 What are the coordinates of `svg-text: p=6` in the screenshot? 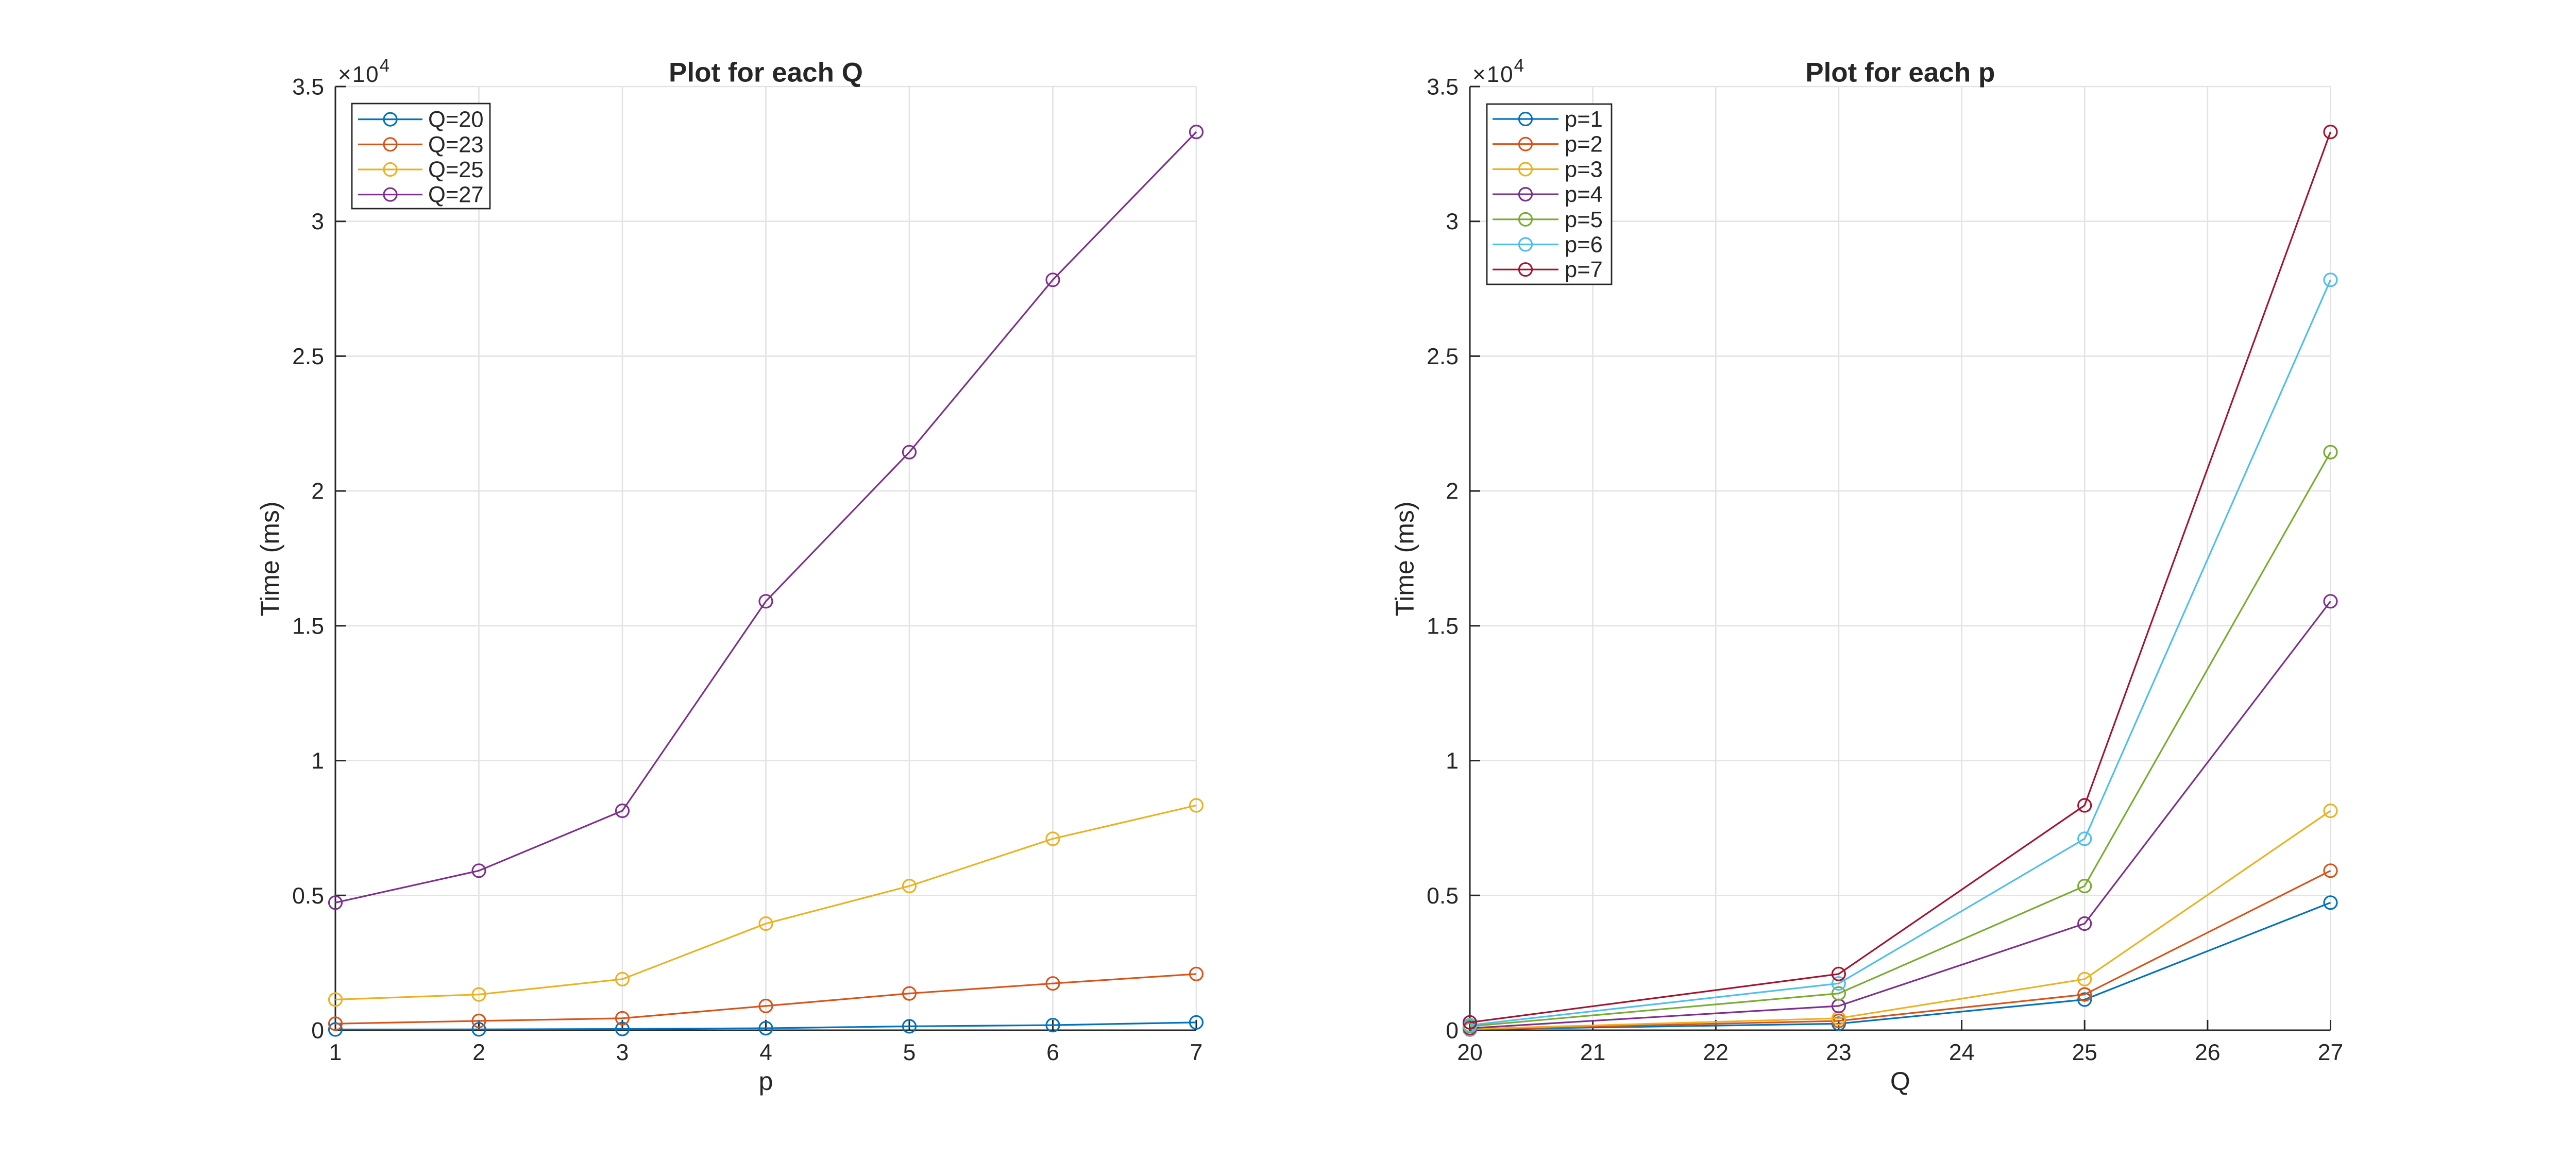 It's located at (1584, 245).